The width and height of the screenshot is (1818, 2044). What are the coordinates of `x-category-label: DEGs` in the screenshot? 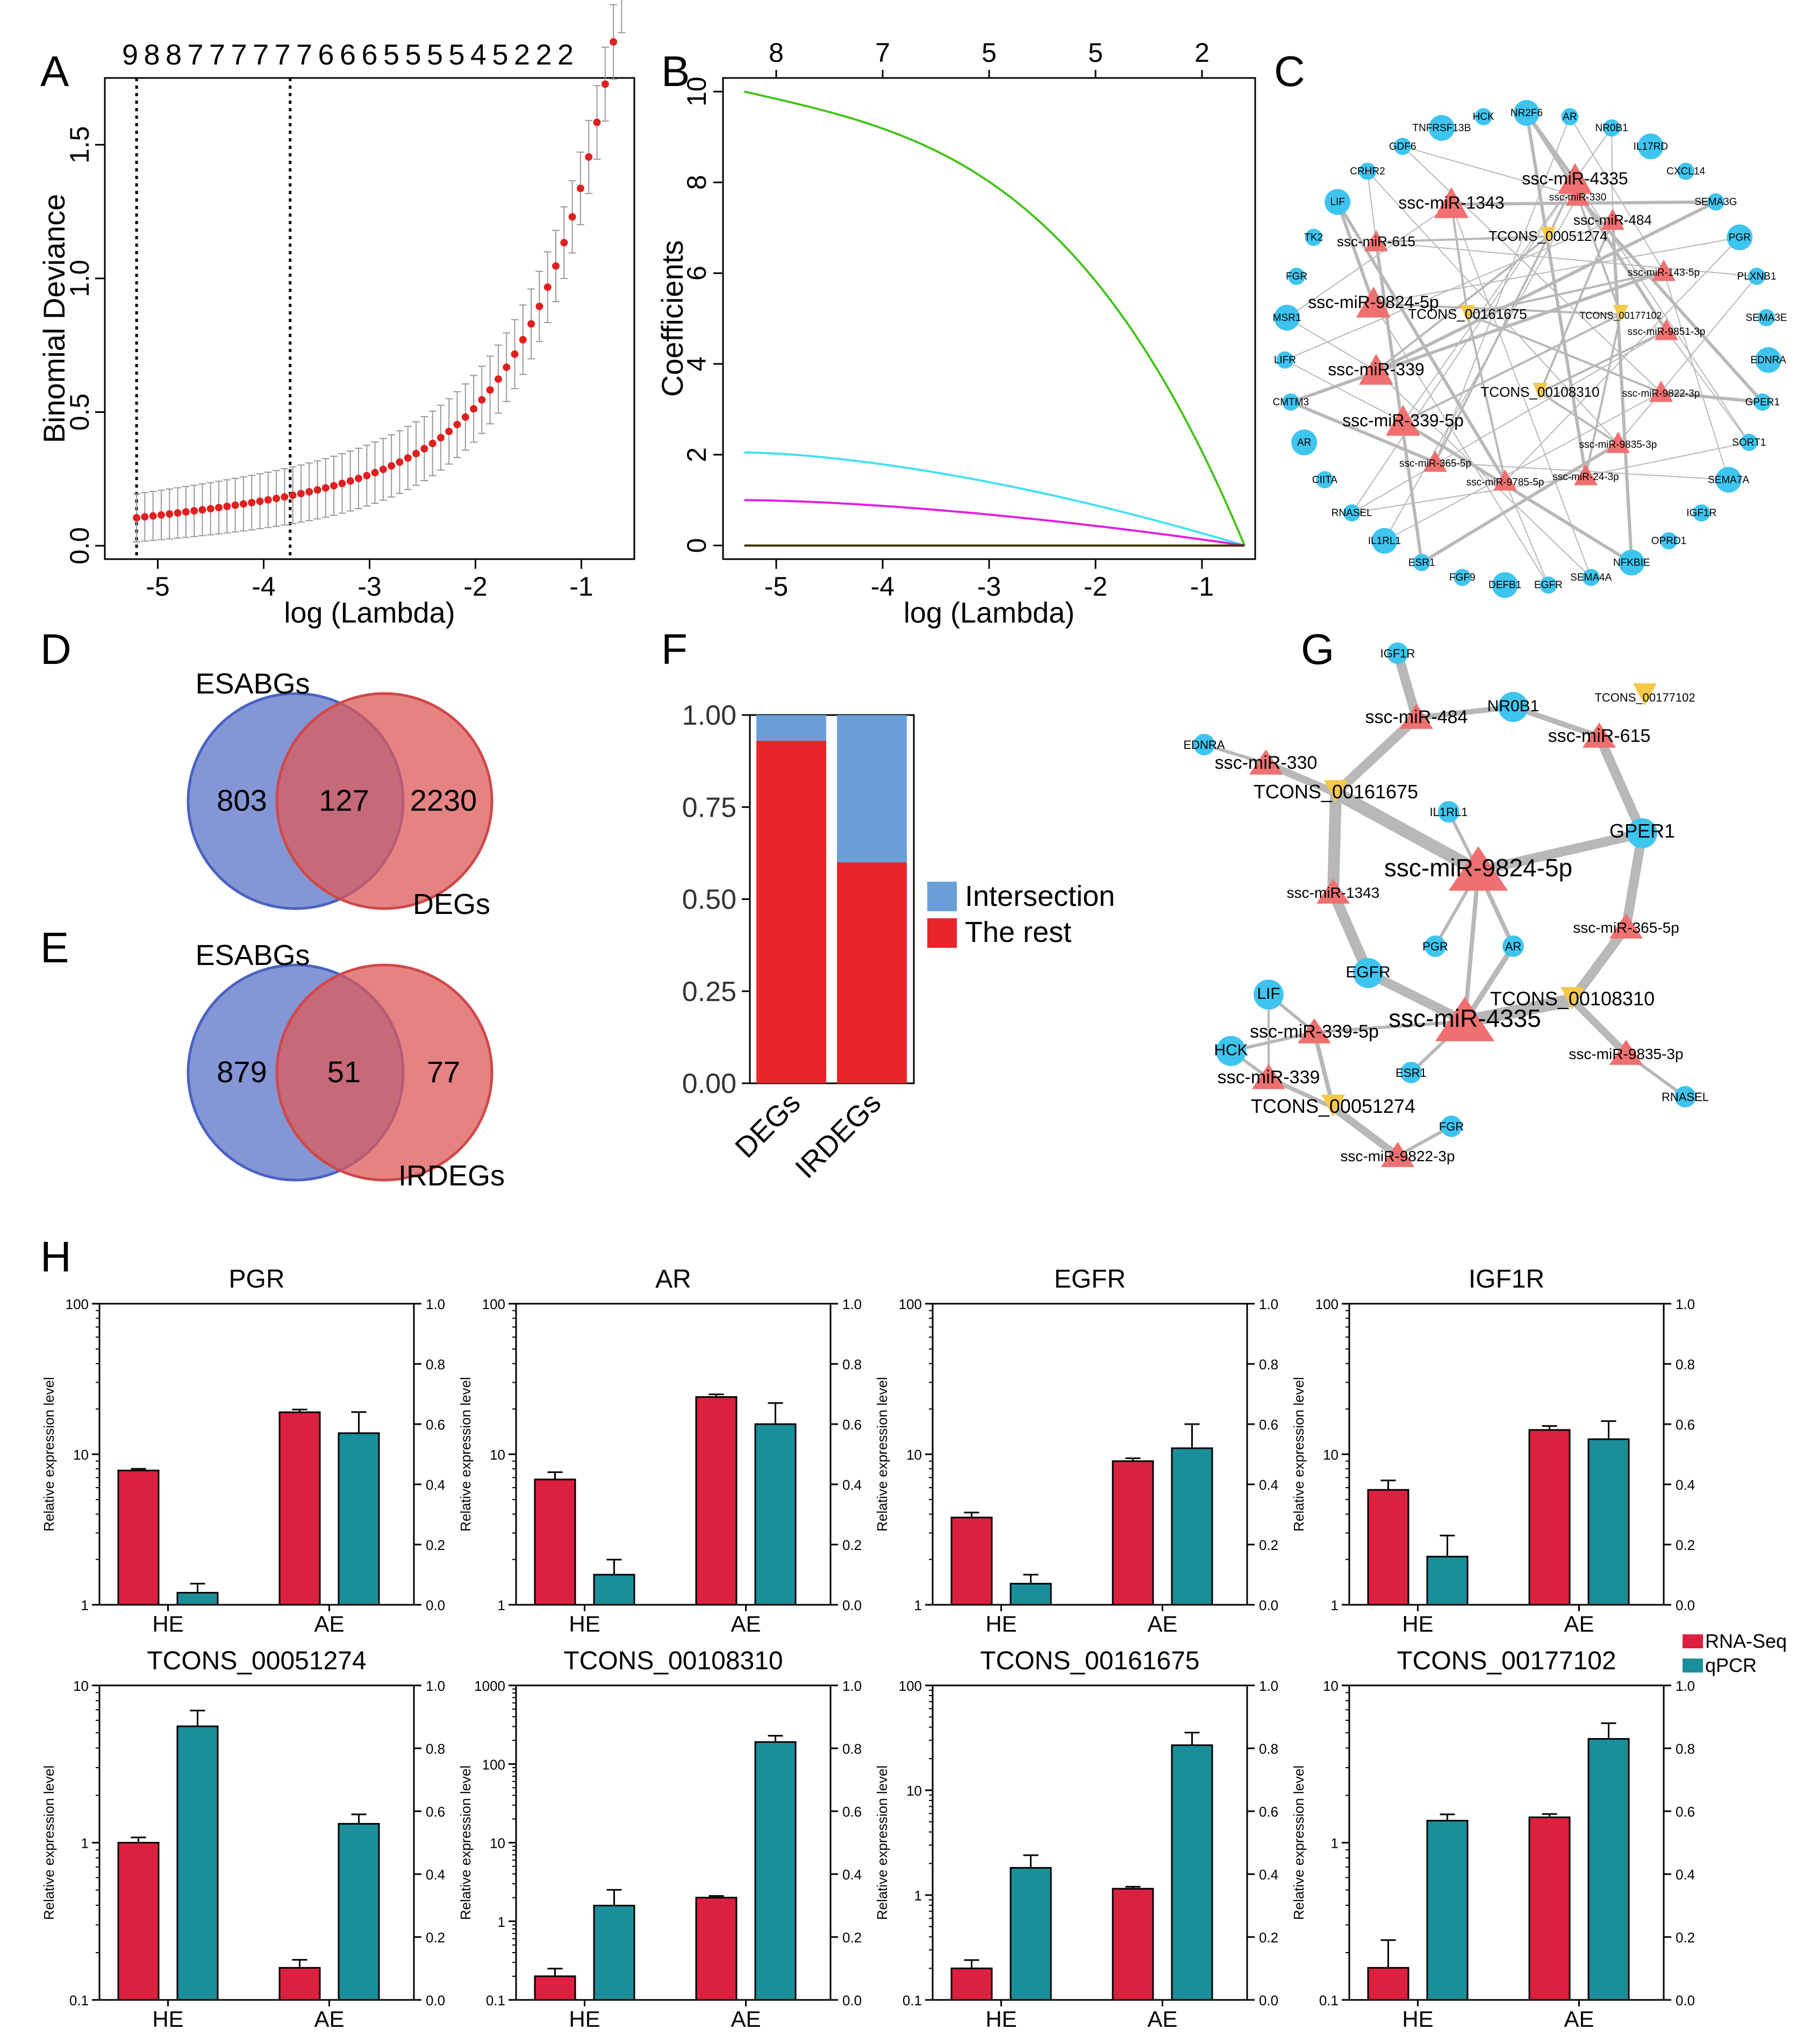 It's located at (767, 1125).